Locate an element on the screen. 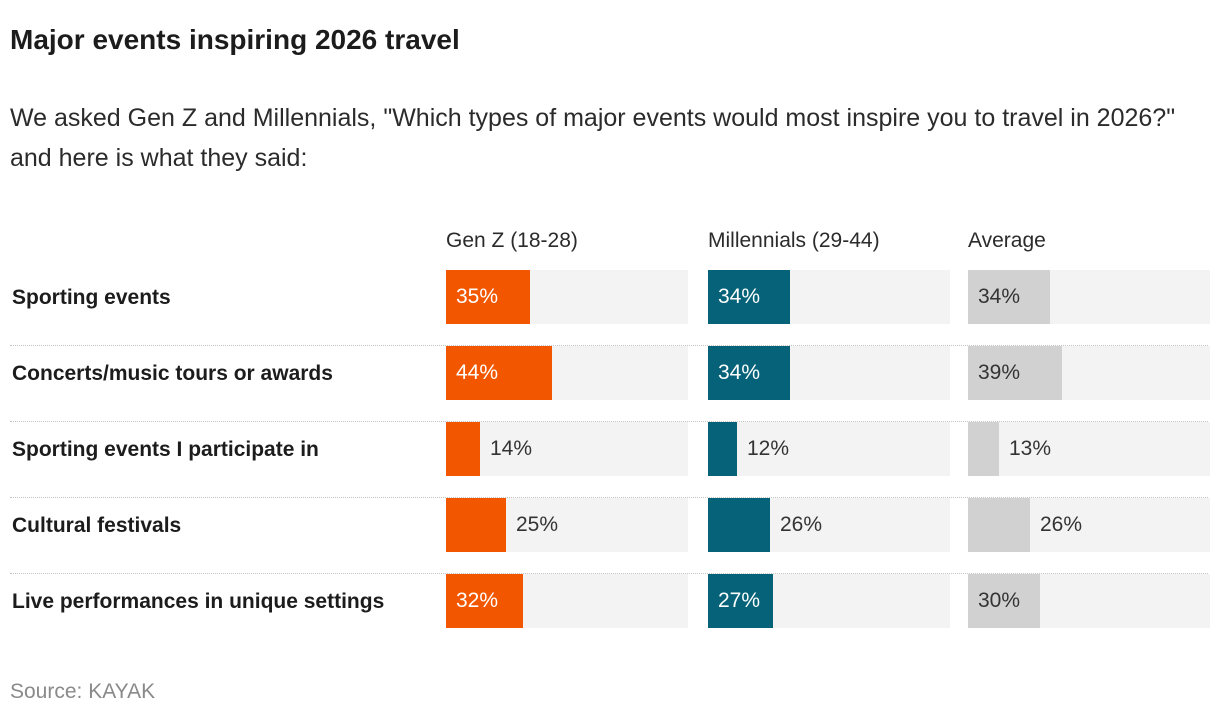 This screenshot has height=722, width=1220. data-label-millennials: 27% is located at coordinates (739, 600).